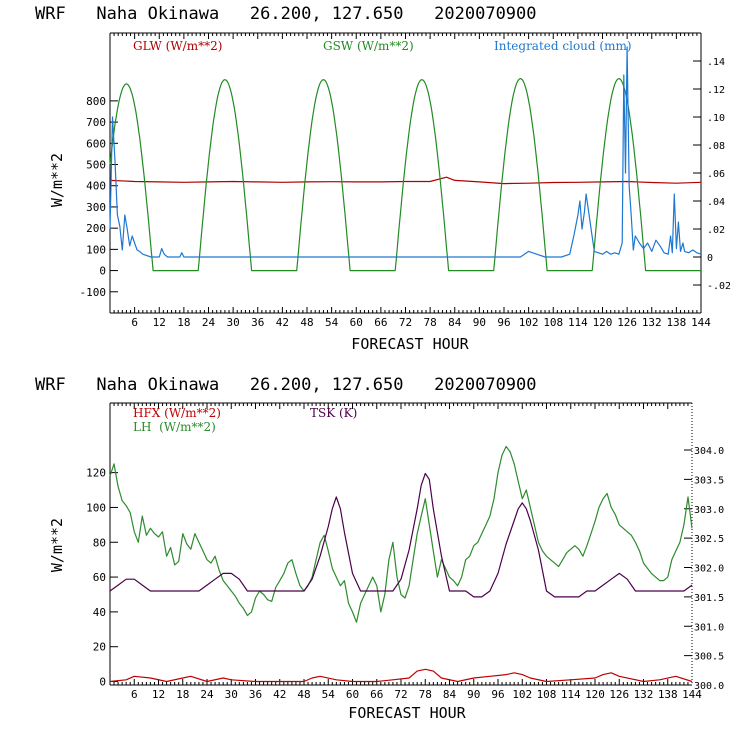 This screenshot has width=740, height=745. Describe the element at coordinates (709, 598) in the screenshot. I see `c2-y2tick-label: 301.5` at that location.